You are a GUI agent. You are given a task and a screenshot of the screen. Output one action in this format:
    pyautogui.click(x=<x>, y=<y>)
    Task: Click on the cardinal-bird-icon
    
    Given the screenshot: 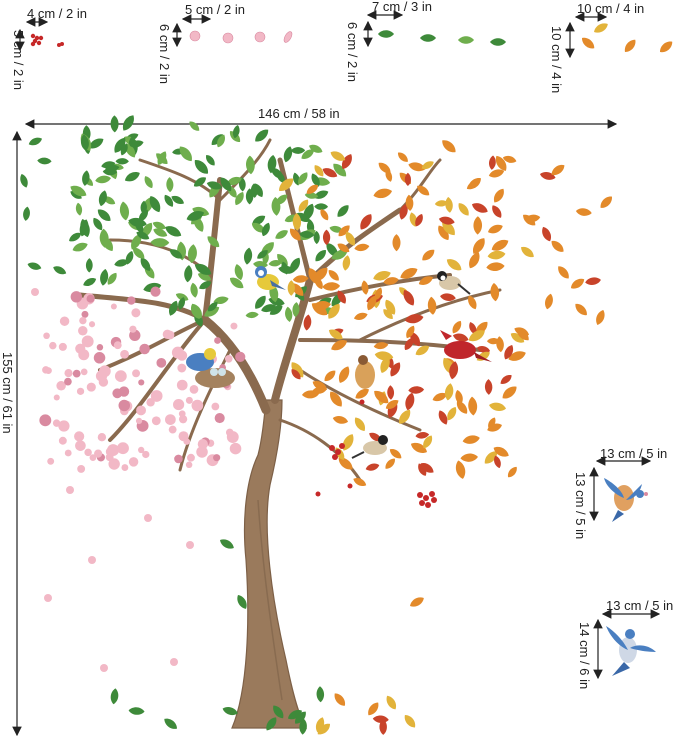 What is the action you would take?
    pyautogui.click(x=466, y=346)
    